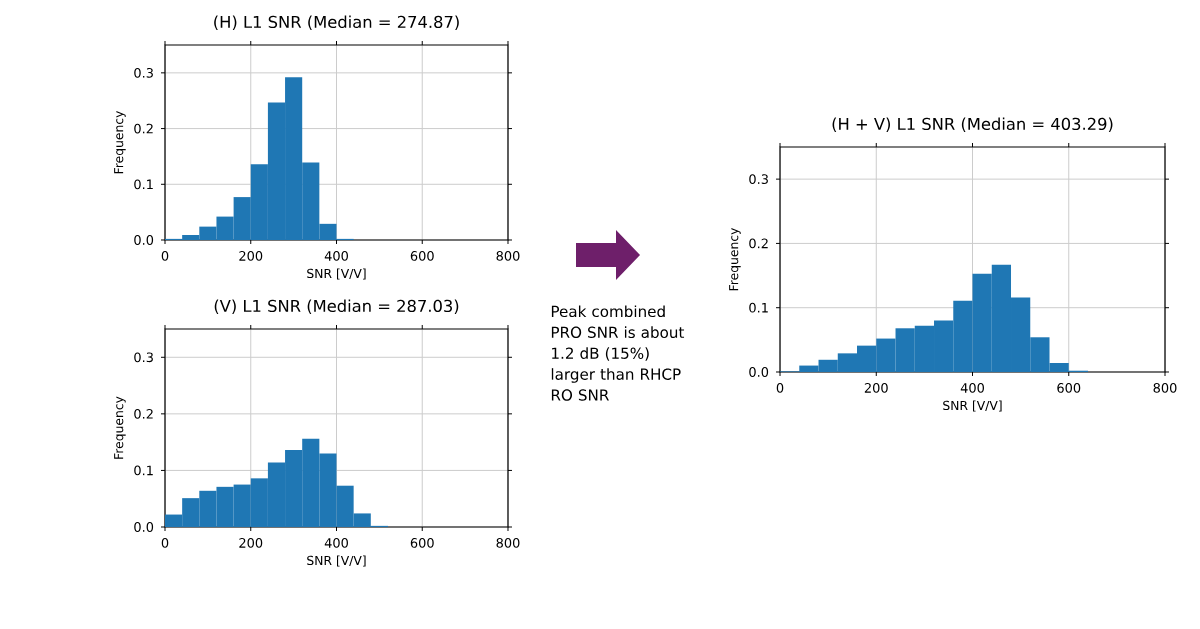  What do you see at coordinates (972, 124) in the screenshot?
I see `chart-title: (H + V) L1 SNR (Median = 403.29)` at bounding box center [972, 124].